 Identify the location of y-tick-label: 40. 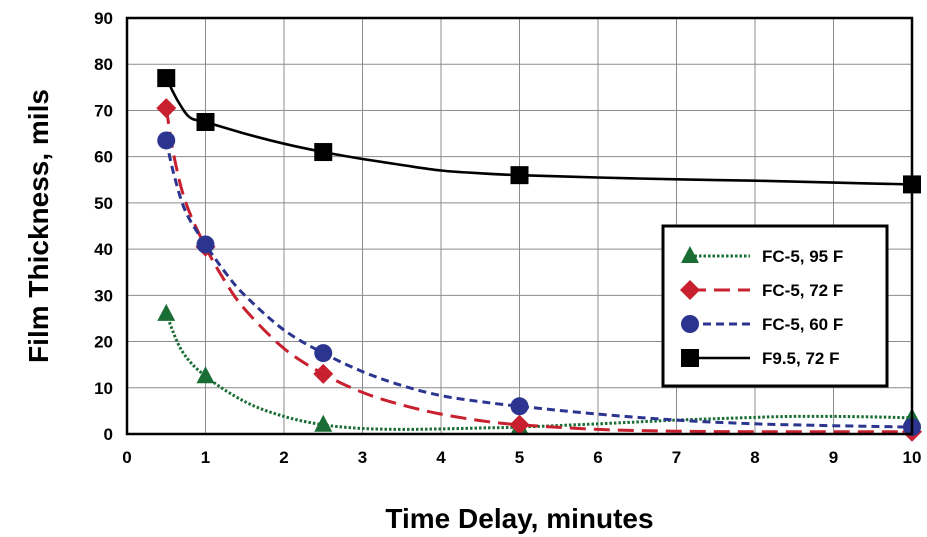
(103, 249).